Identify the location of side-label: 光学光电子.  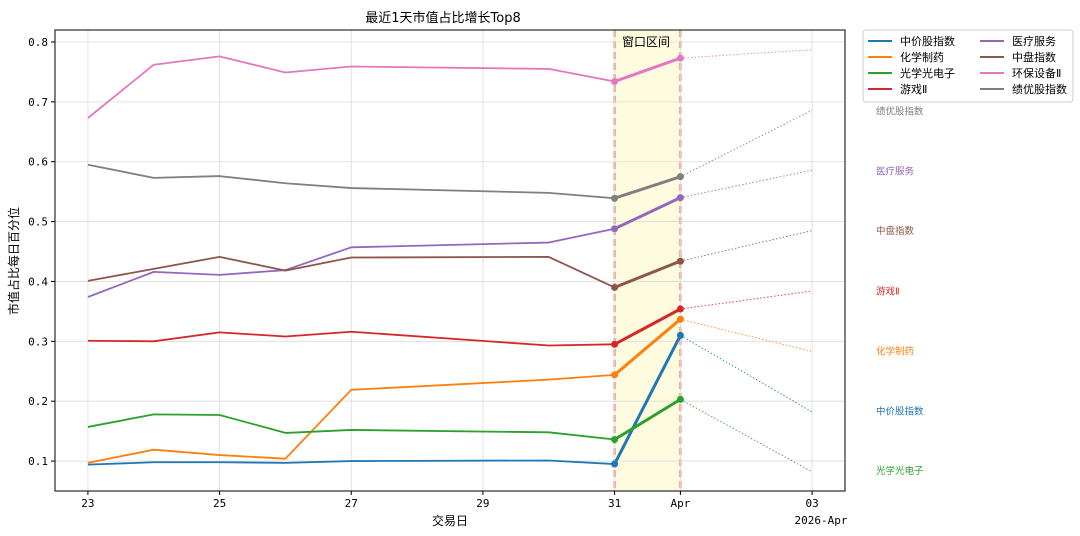
(900, 471).